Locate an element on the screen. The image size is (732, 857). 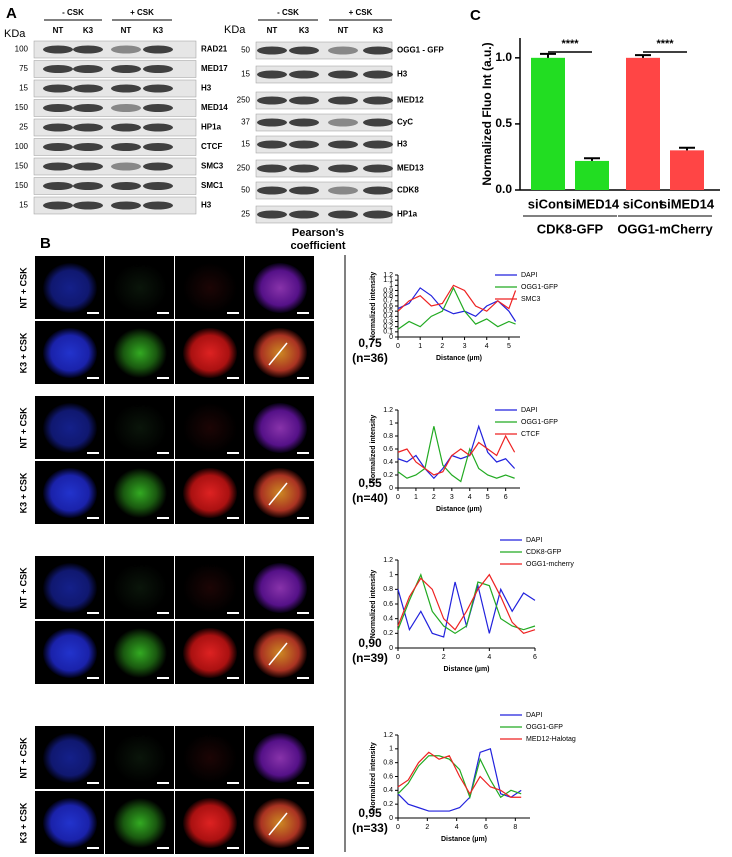
kda-label: KDa is located at coordinates (15, 34).